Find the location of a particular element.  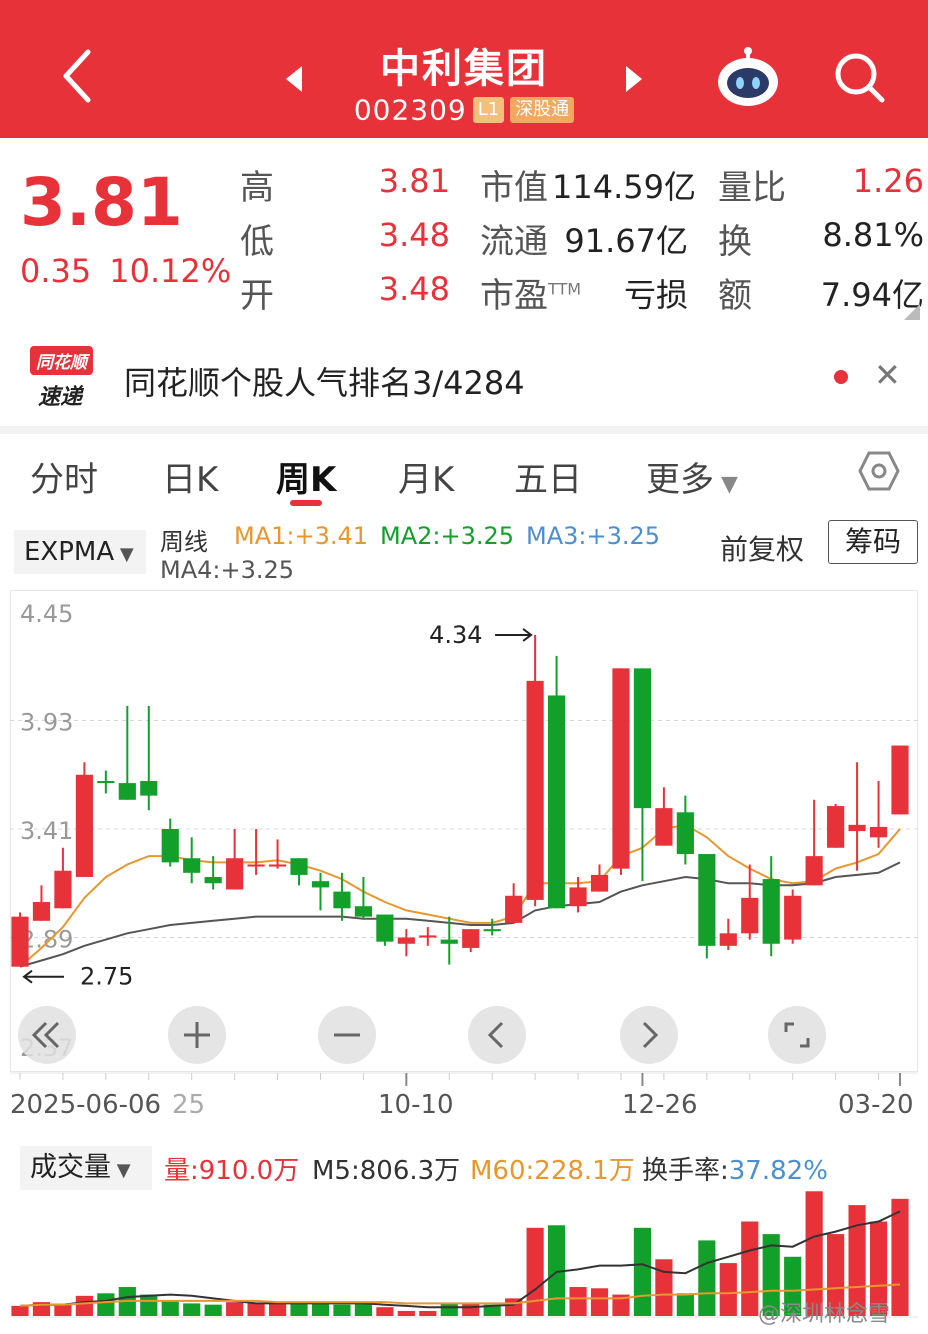

x-axis-ticks is located at coordinates (464, 1079).